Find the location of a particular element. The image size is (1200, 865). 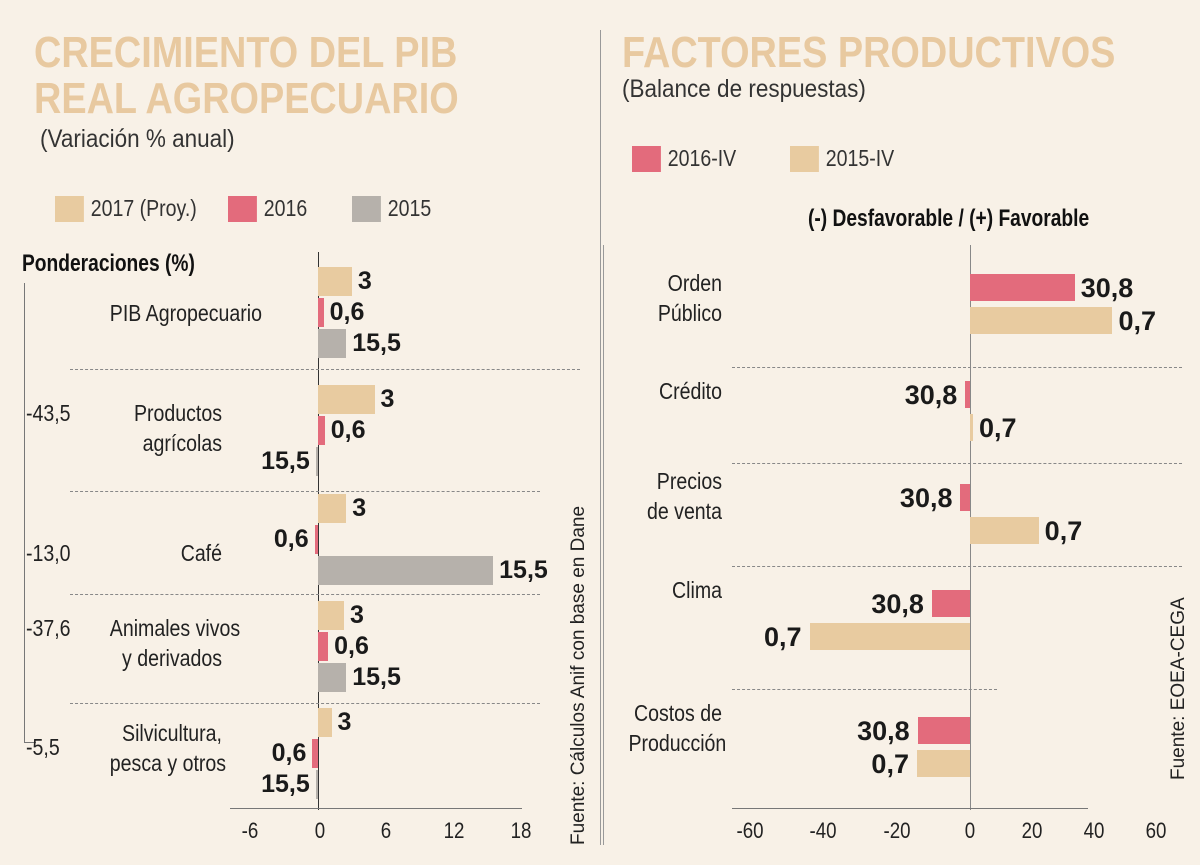

x-tick: 6 is located at coordinates (386, 830).